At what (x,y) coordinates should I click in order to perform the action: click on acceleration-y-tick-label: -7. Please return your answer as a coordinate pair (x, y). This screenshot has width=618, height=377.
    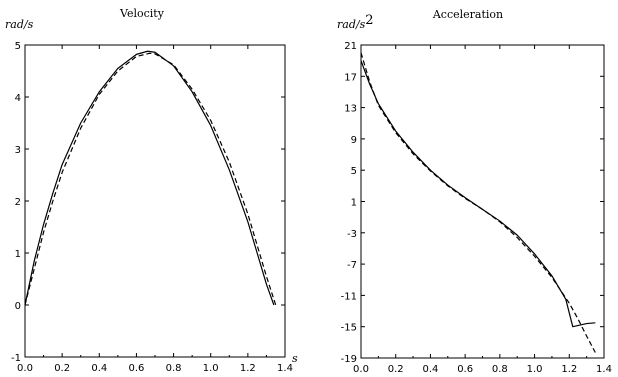
    Looking at the image, I should click on (352, 265).